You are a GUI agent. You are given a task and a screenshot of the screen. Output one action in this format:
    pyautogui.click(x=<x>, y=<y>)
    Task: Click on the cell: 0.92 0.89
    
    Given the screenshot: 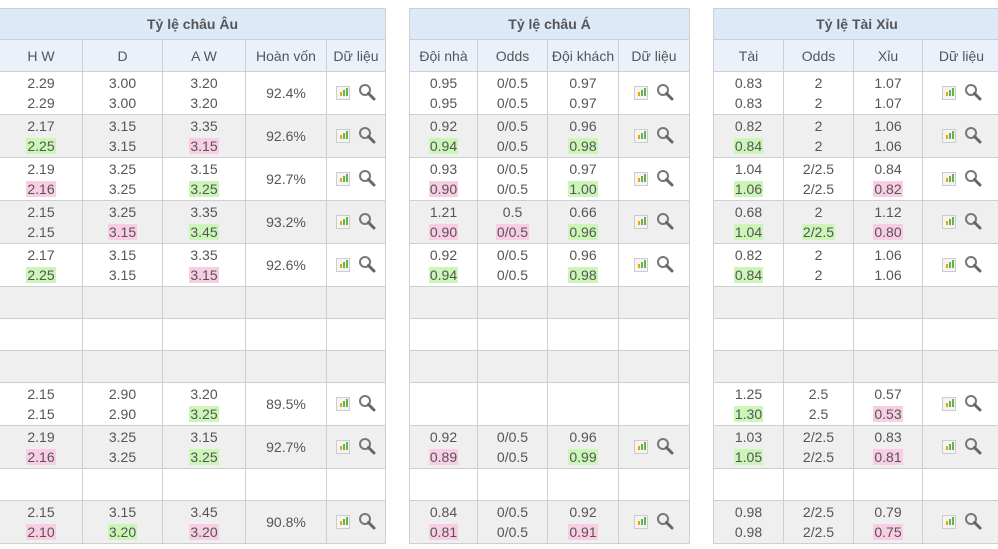 What is the action you would take?
    pyautogui.click(x=443, y=447)
    